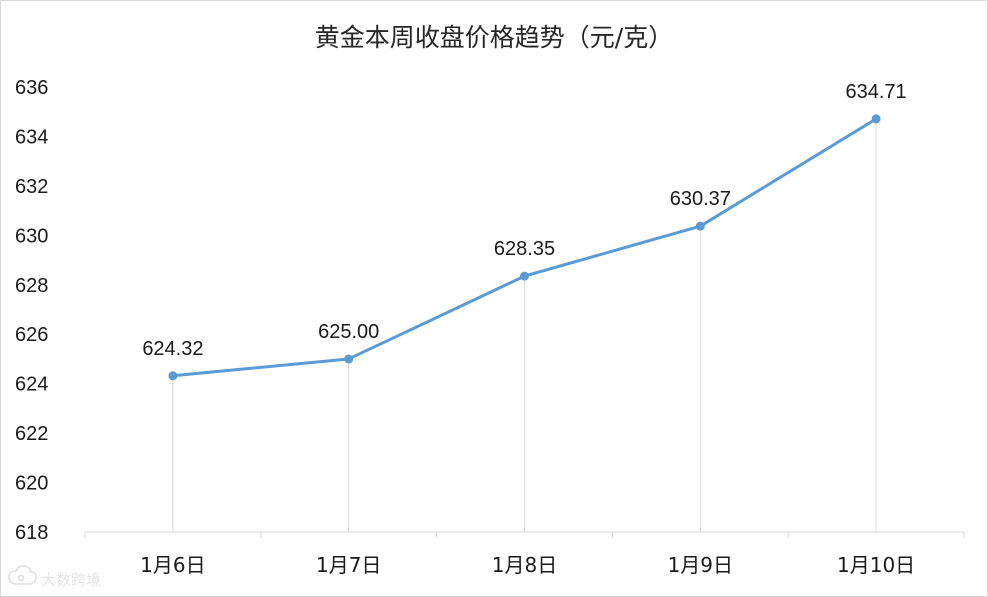 The image size is (988, 597). Describe the element at coordinates (31, 286) in the screenshot. I see `y-tick-label: 628` at that location.